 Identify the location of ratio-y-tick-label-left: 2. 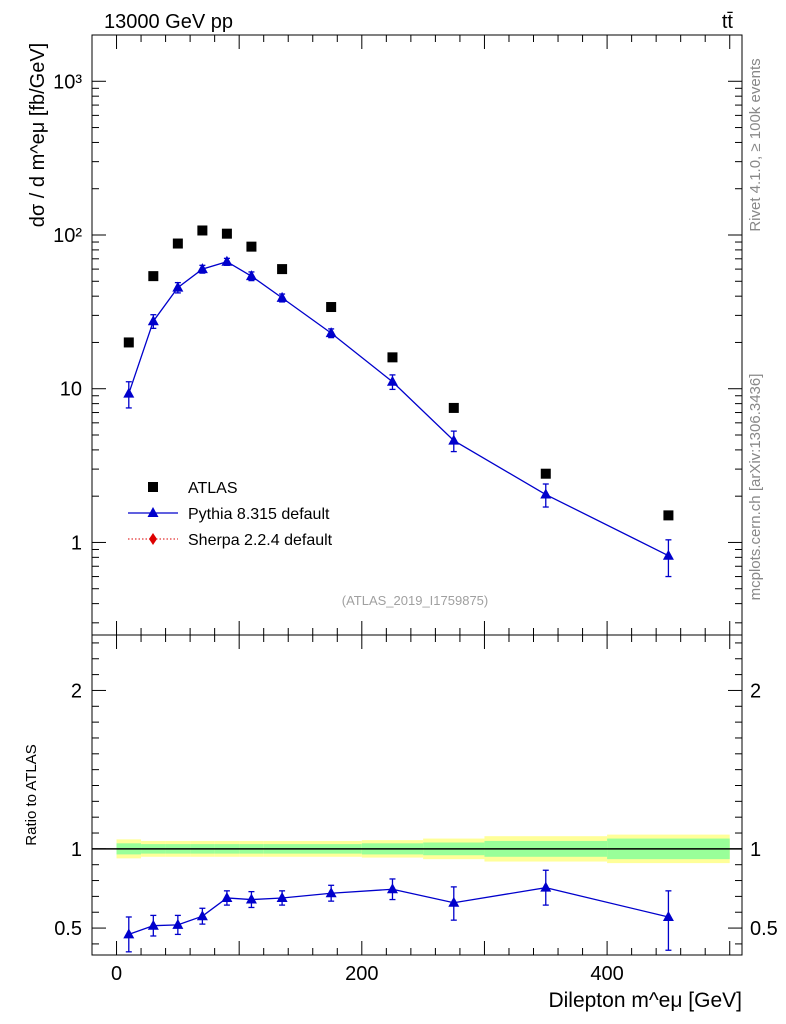
(76, 691).